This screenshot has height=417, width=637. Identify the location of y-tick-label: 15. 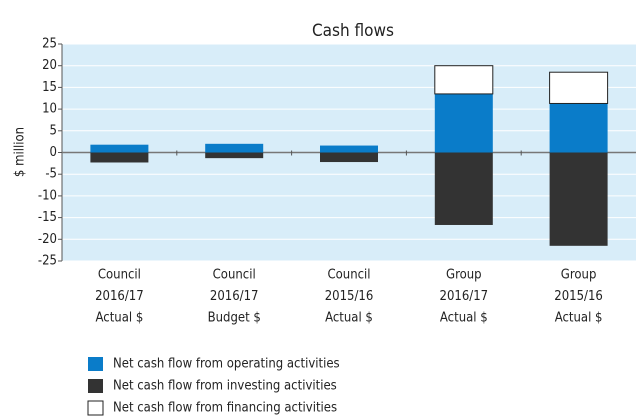
(49, 87).